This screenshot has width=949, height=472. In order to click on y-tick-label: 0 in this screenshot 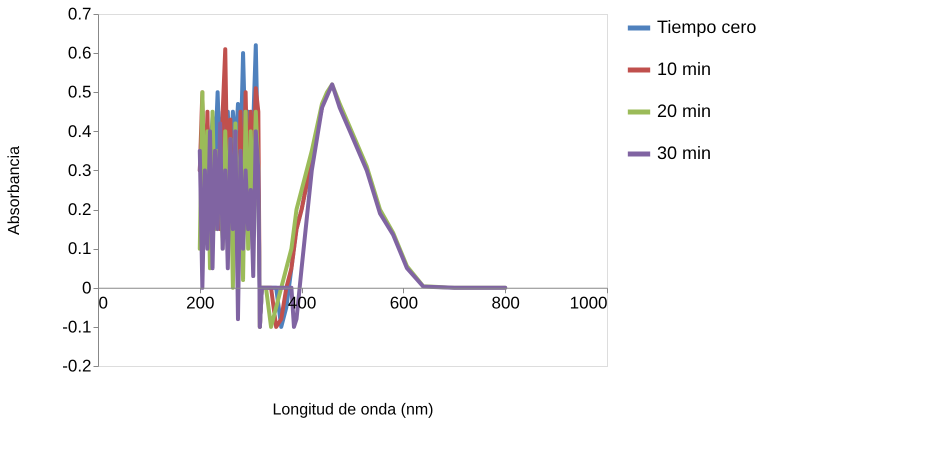, I will do `click(87, 288)`.